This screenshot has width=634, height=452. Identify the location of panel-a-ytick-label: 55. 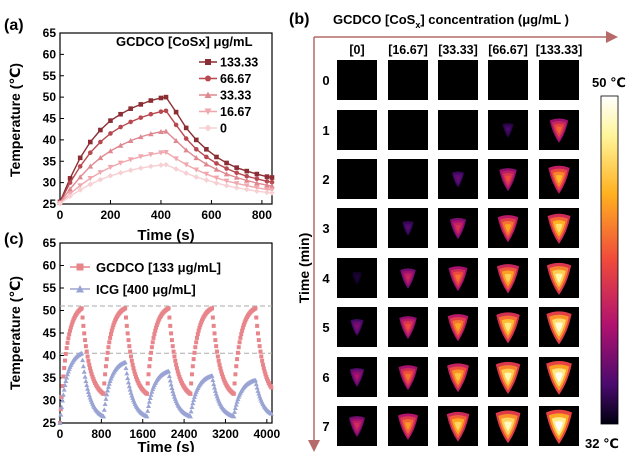
(50, 76).